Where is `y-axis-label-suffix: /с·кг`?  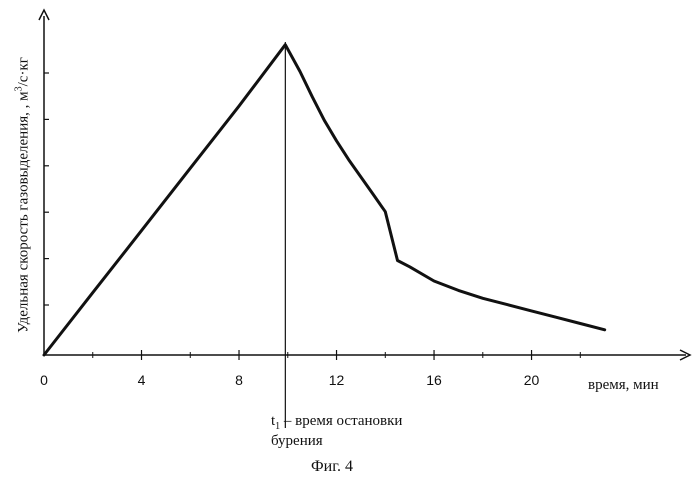 y-axis-label-suffix: /с·кг is located at coordinates (24, 71).